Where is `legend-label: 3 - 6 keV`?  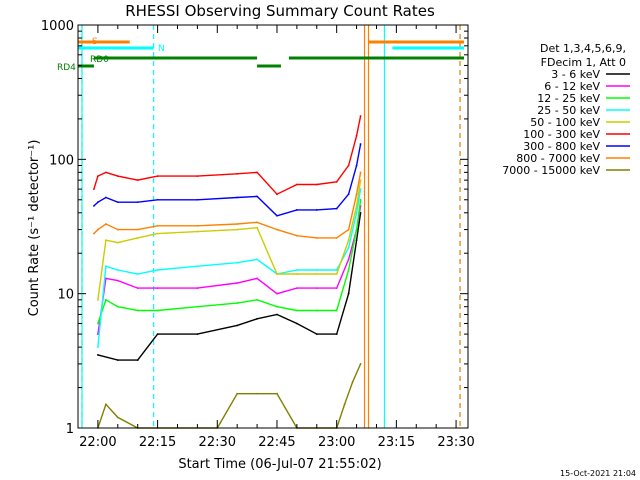 legend-label: 3 - 6 keV is located at coordinates (575, 74).